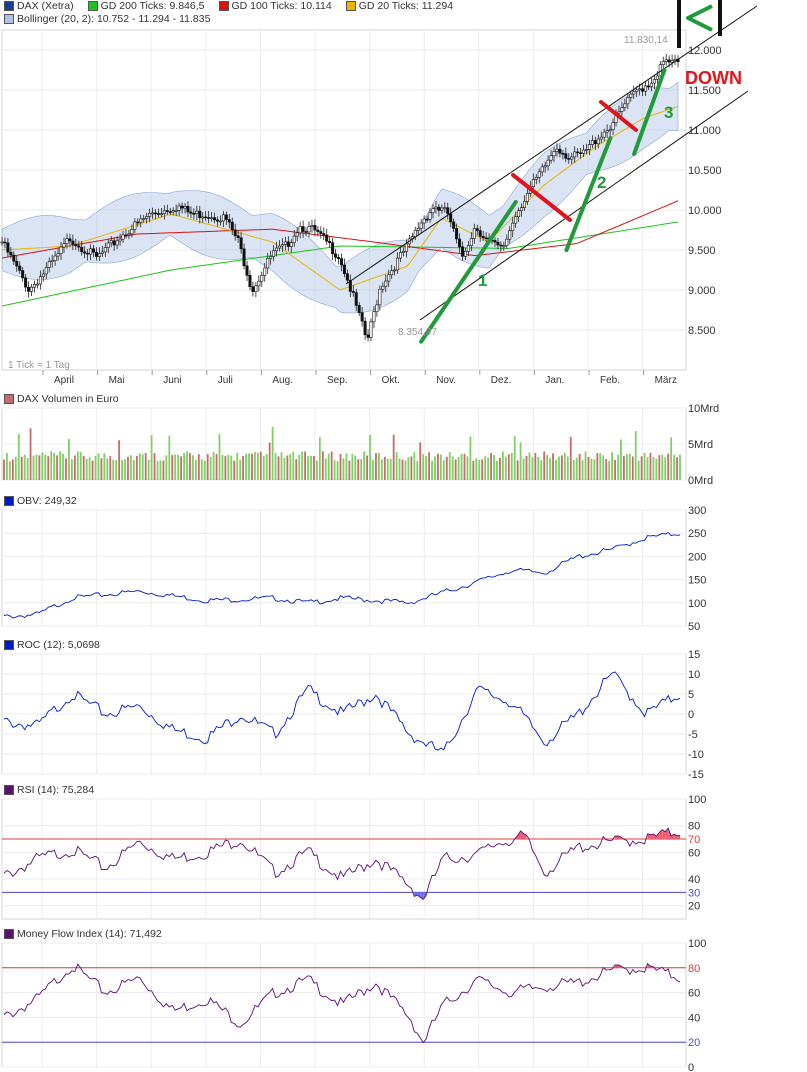 This screenshot has width=807, height=1072. Describe the element at coordinates (649, 112) in the screenshot. I see `trend-line-wave3` at that location.